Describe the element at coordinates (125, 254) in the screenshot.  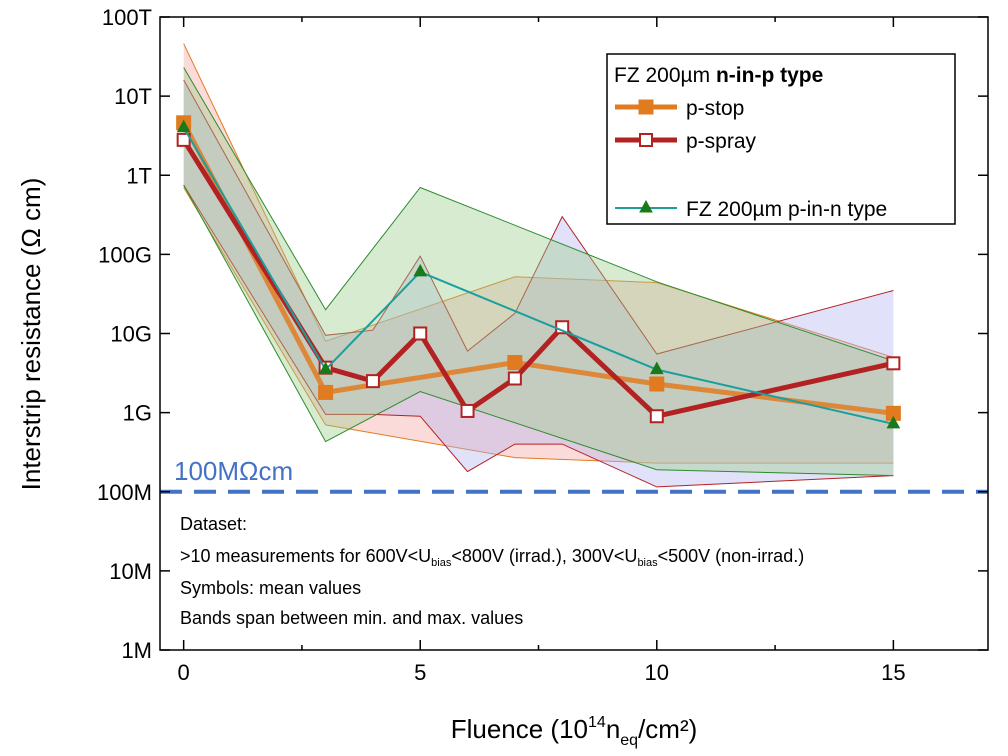
I see `y-tick-label-5: 100G` at that location.